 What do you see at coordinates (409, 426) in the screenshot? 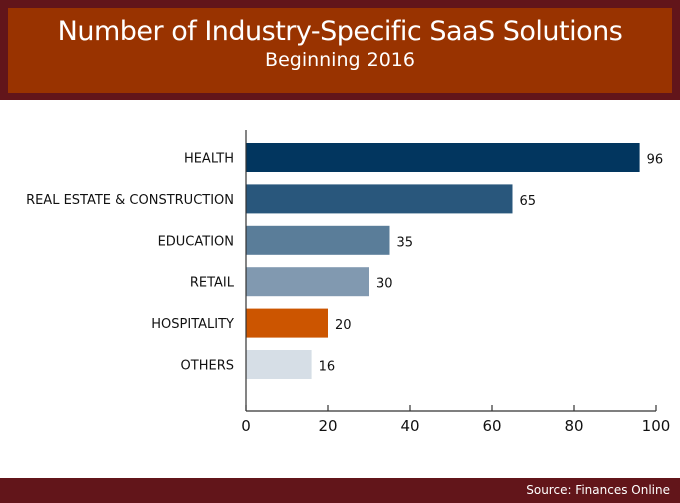
I see `x-tick-label: 40` at bounding box center [409, 426].